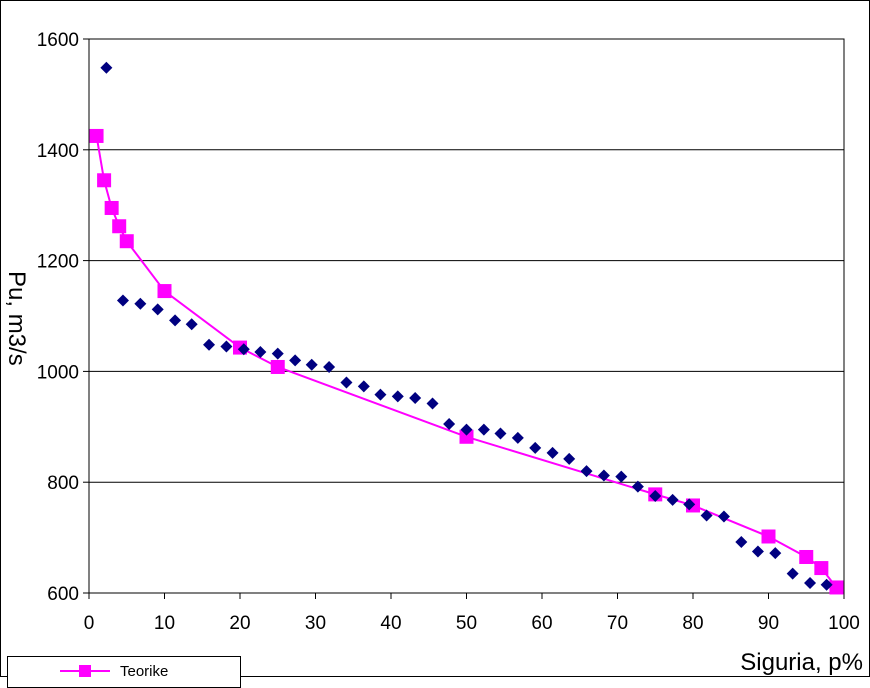 The image size is (870, 688). Describe the element at coordinates (63, 594) in the screenshot. I see `y-tick-label: 600` at that location.